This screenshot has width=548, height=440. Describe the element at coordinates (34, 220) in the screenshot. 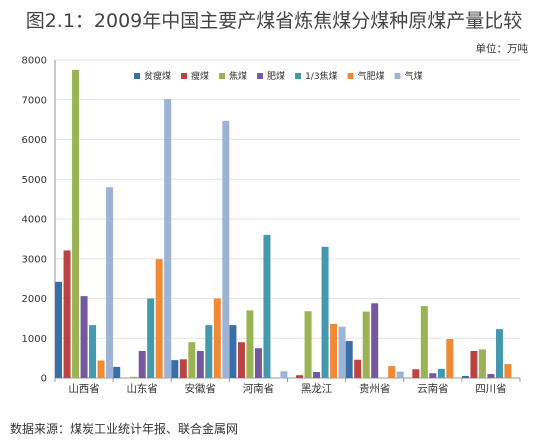

I see `y-tick-label: 4000` at that location.